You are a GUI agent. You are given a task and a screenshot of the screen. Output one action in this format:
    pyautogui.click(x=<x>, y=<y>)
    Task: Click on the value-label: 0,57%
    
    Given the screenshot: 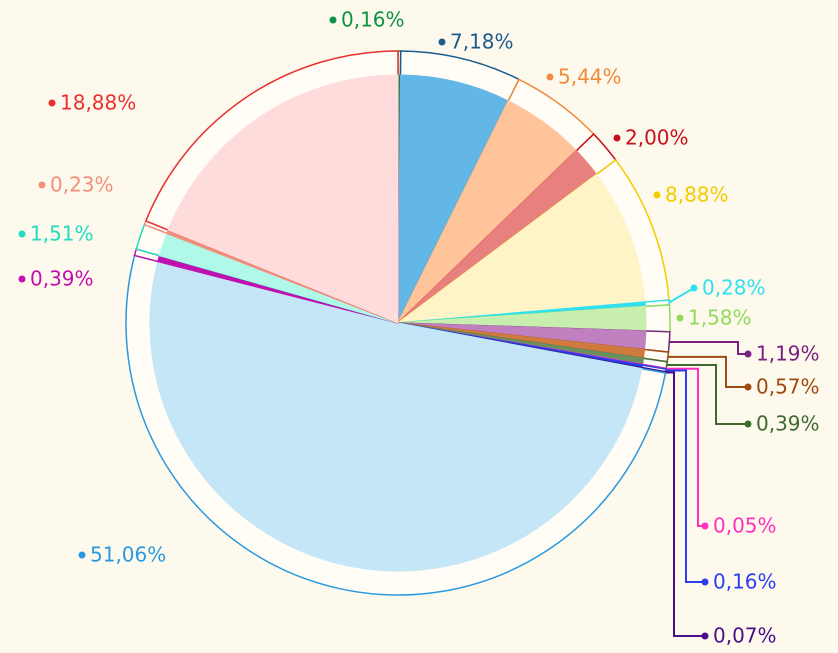 What is the action you would take?
    pyautogui.click(x=788, y=387)
    